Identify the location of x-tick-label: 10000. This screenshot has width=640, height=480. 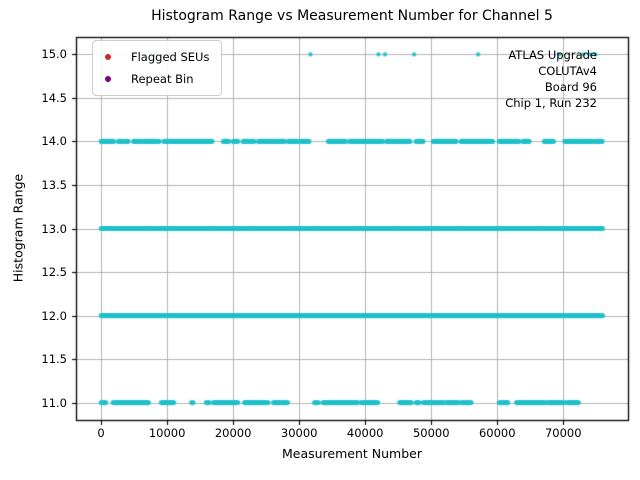
(167, 433).